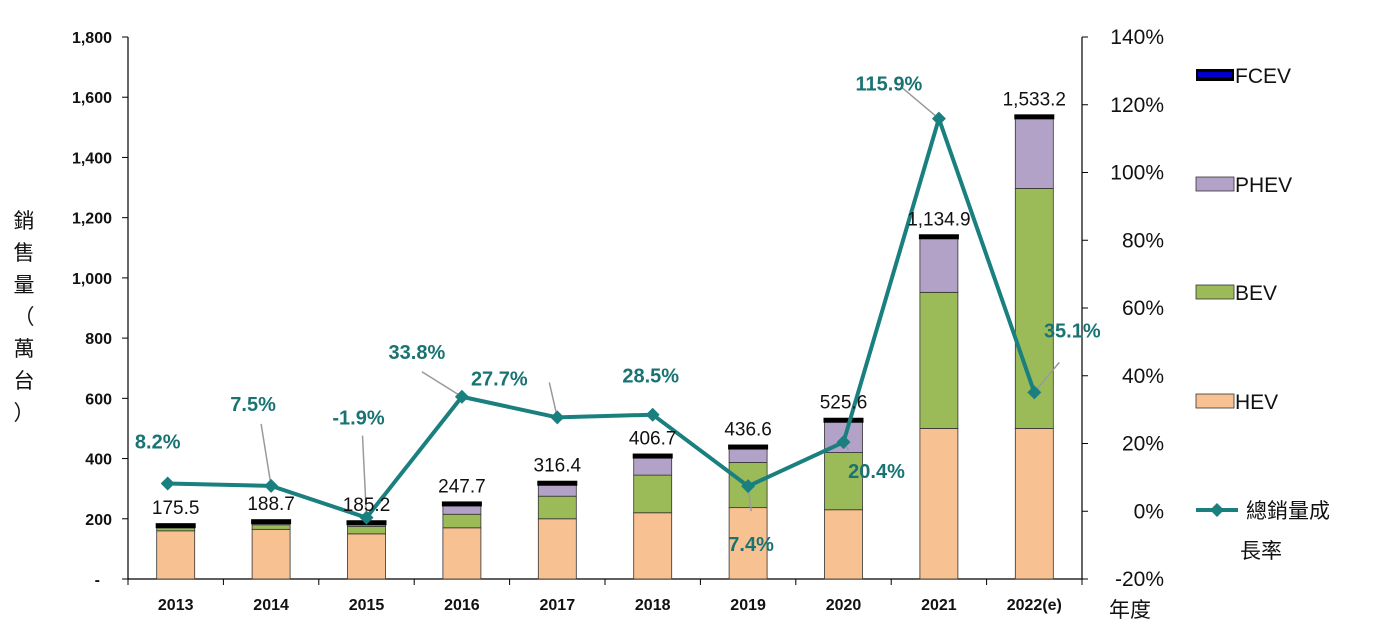  Describe the element at coordinates (271, 605) in the screenshot. I see `x-tick-label: 2014` at that location.